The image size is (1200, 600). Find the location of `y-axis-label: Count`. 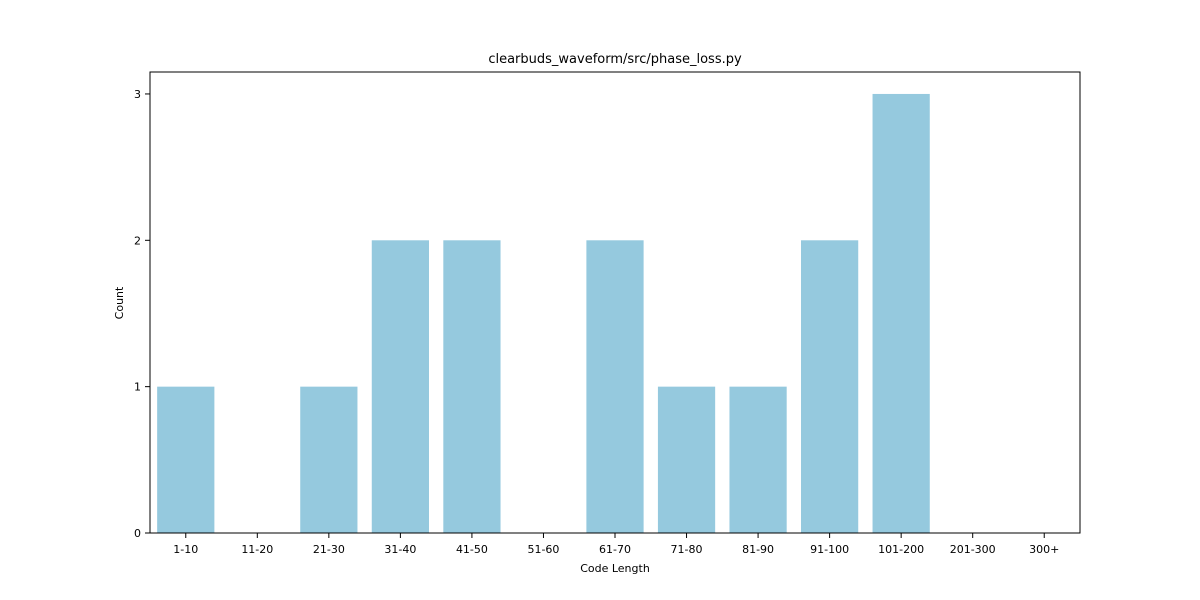

y-axis-label: Count is located at coordinates (119, 302).